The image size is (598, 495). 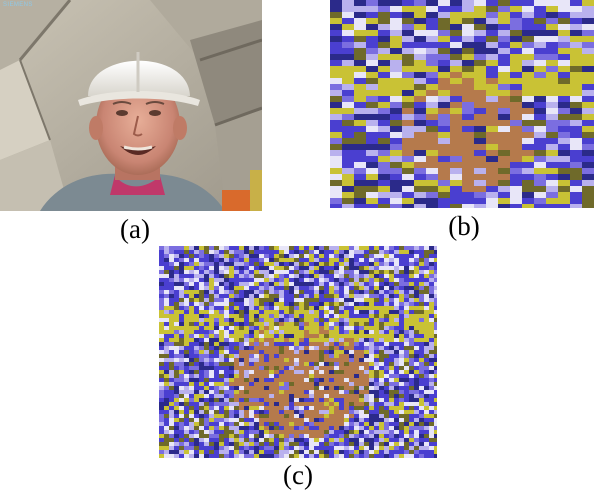 I want to click on caption-a: (a), so click(x=135, y=229).